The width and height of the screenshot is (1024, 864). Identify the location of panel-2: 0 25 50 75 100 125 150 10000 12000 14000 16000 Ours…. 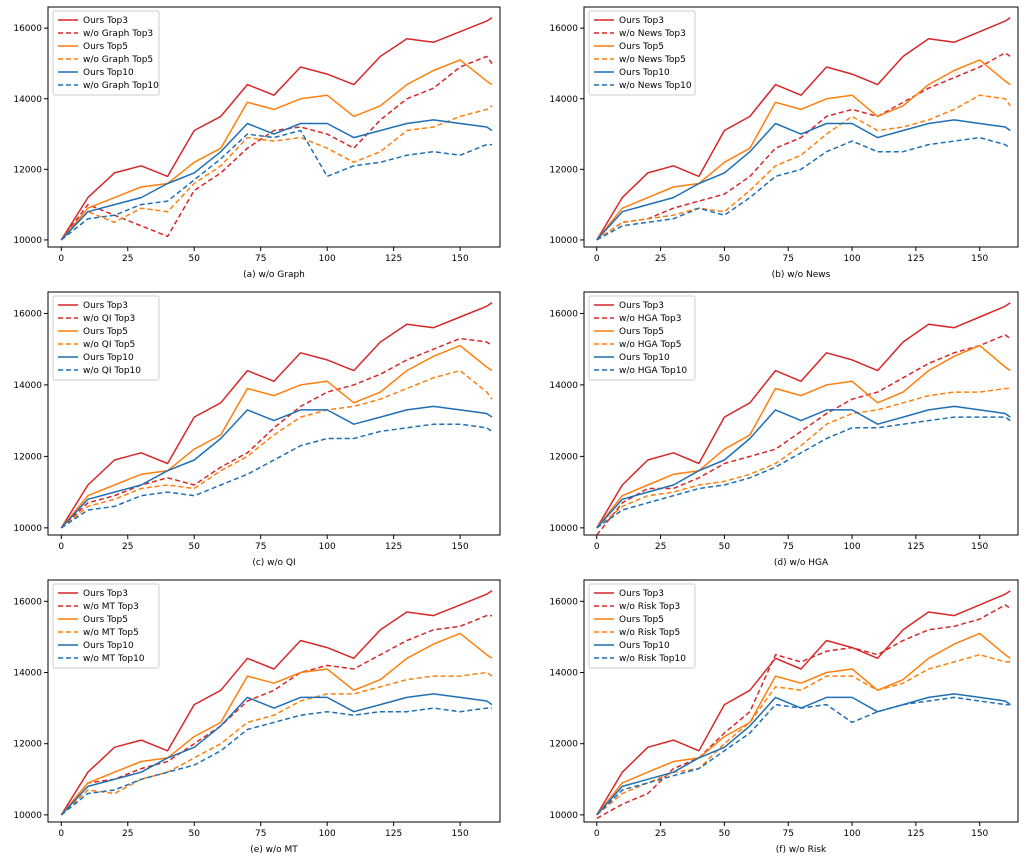
(784, 143).